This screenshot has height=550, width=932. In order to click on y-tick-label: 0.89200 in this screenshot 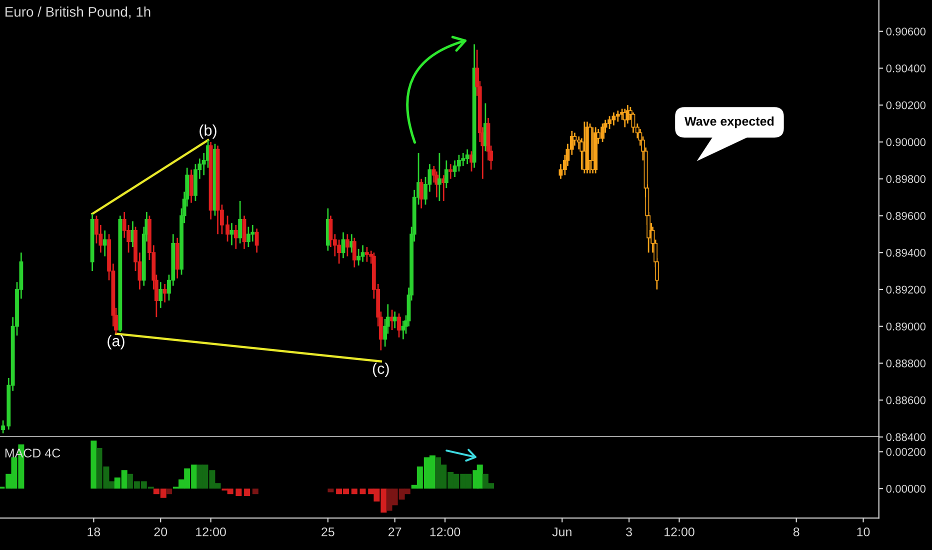, I will do `click(906, 290)`.